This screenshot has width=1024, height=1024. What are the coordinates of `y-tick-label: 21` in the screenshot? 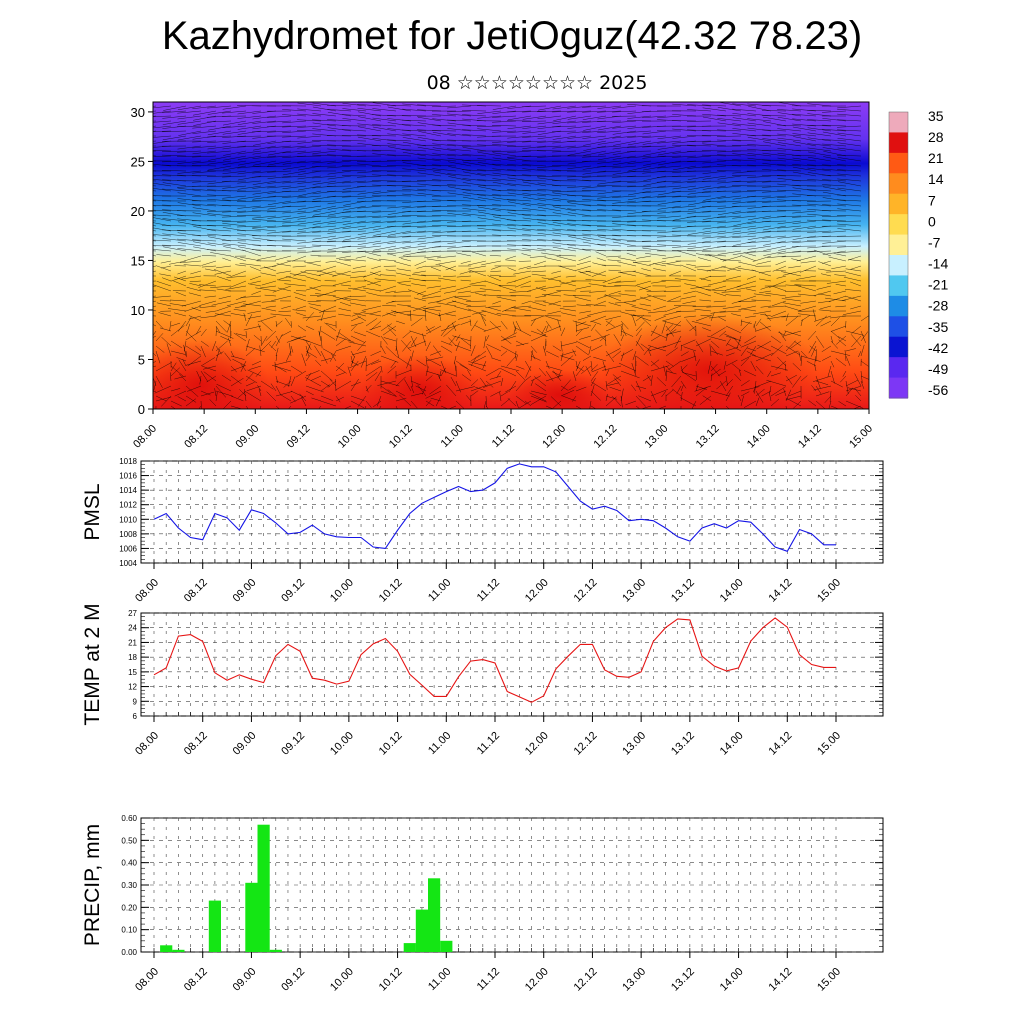 It's located at (132, 642).